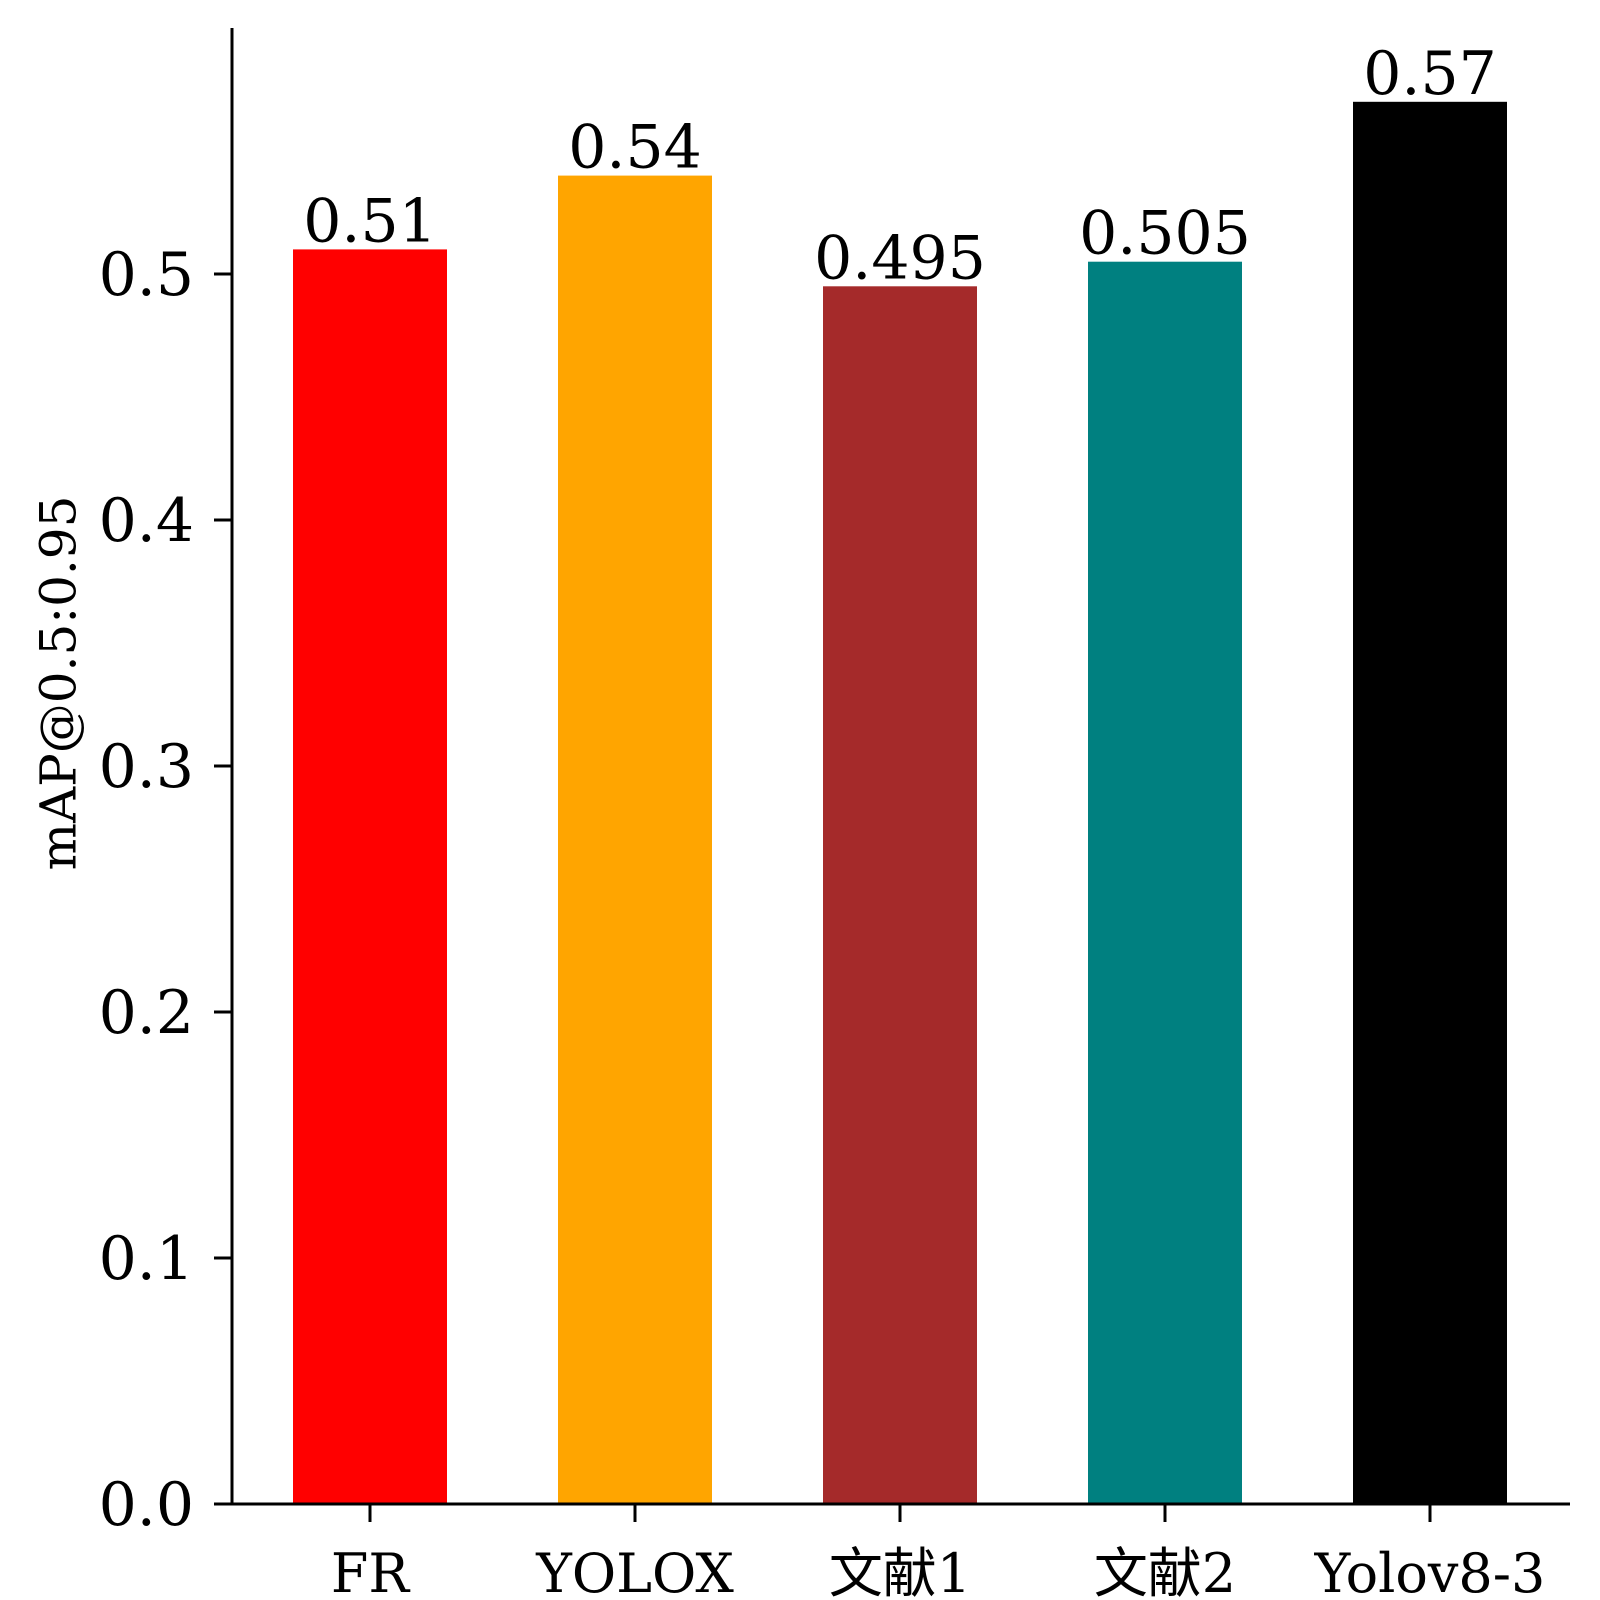 The height and width of the screenshot is (1600, 1600). What do you see at coordinates (900, 166) in the screenshot?
I see `value-labels: 0.51 0.54 0.495 0.505 0.57` at bounding box center [900, 166].